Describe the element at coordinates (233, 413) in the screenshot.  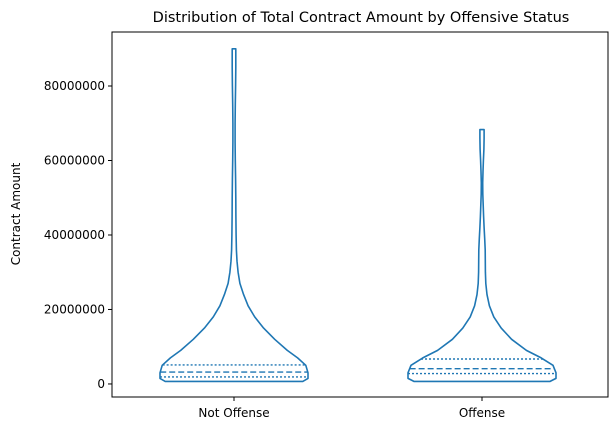
I see `x-tick-label: Not Offense` at that location.